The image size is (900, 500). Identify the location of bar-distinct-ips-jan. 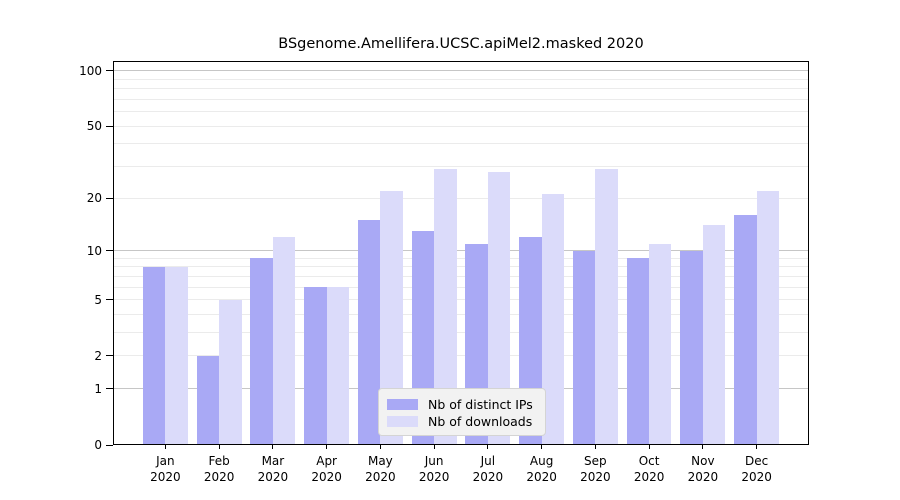
(154, 355).